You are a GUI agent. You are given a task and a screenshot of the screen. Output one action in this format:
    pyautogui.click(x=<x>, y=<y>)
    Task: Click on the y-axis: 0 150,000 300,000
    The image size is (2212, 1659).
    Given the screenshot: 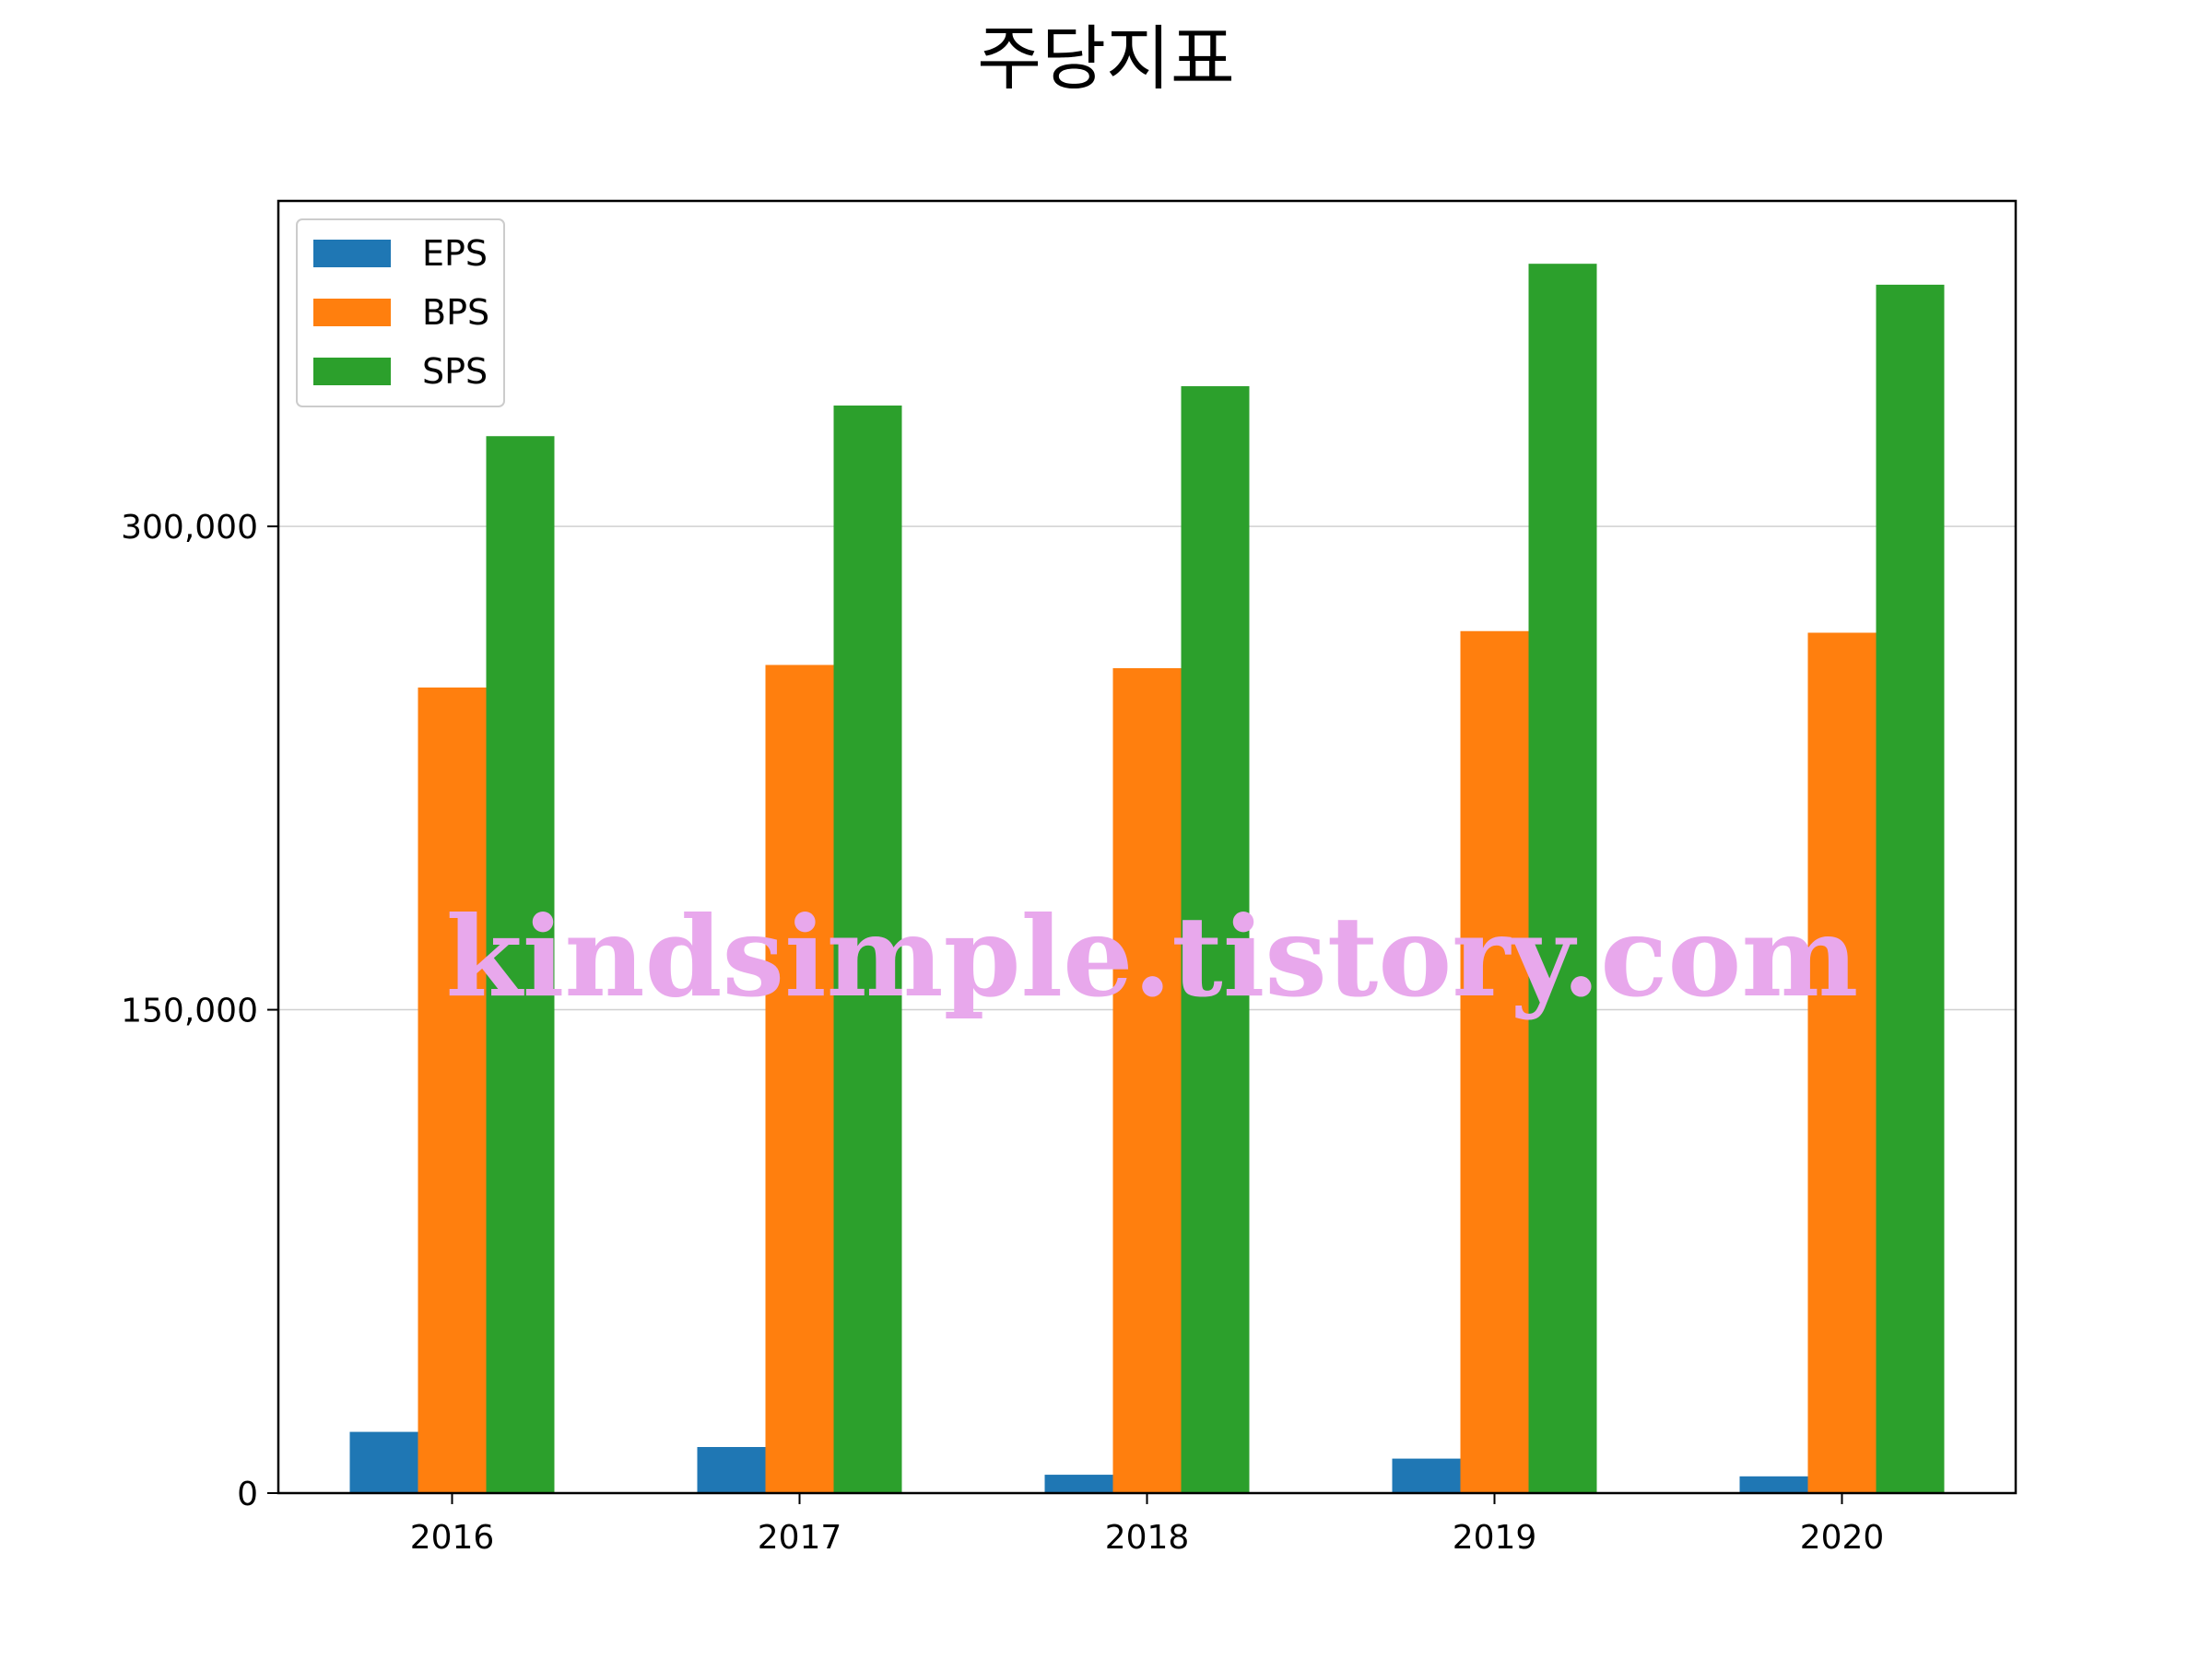 What is the action you would take?
    pyautogui.click(x=199, y=1011)
    